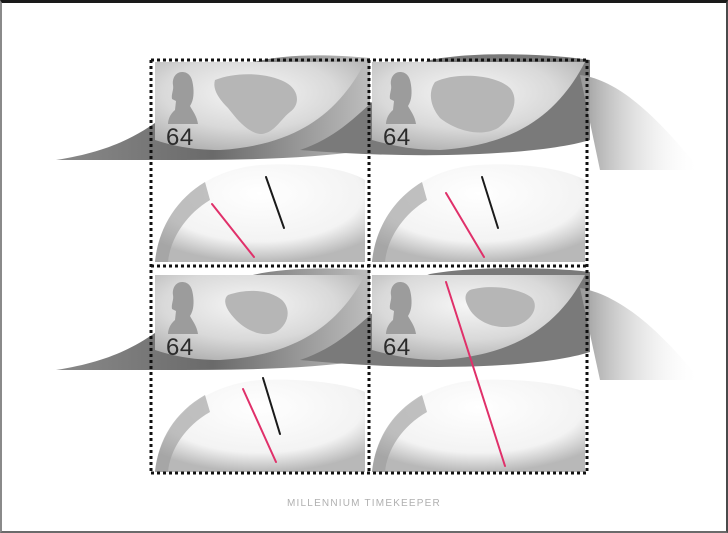 The height and width of the screenshot is (533, 728). What do you see at coordinates (478, 166) in the screenshot?
I see `stamp-asia: 64` at bounding box center [478, 166].